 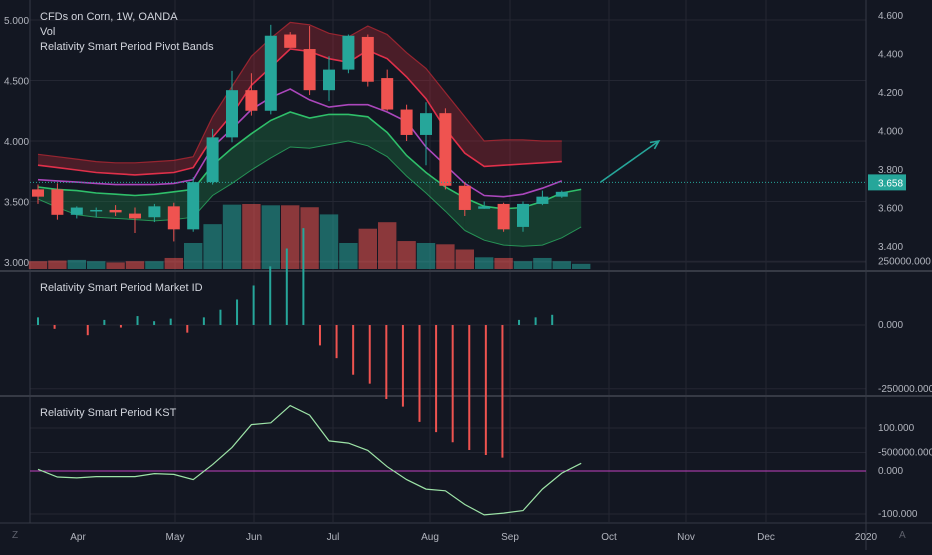 What do you see at coordinates (16, 203) in the screenshot?
I see `left-price-tick: 3.500` at bounding box center [16, 203].